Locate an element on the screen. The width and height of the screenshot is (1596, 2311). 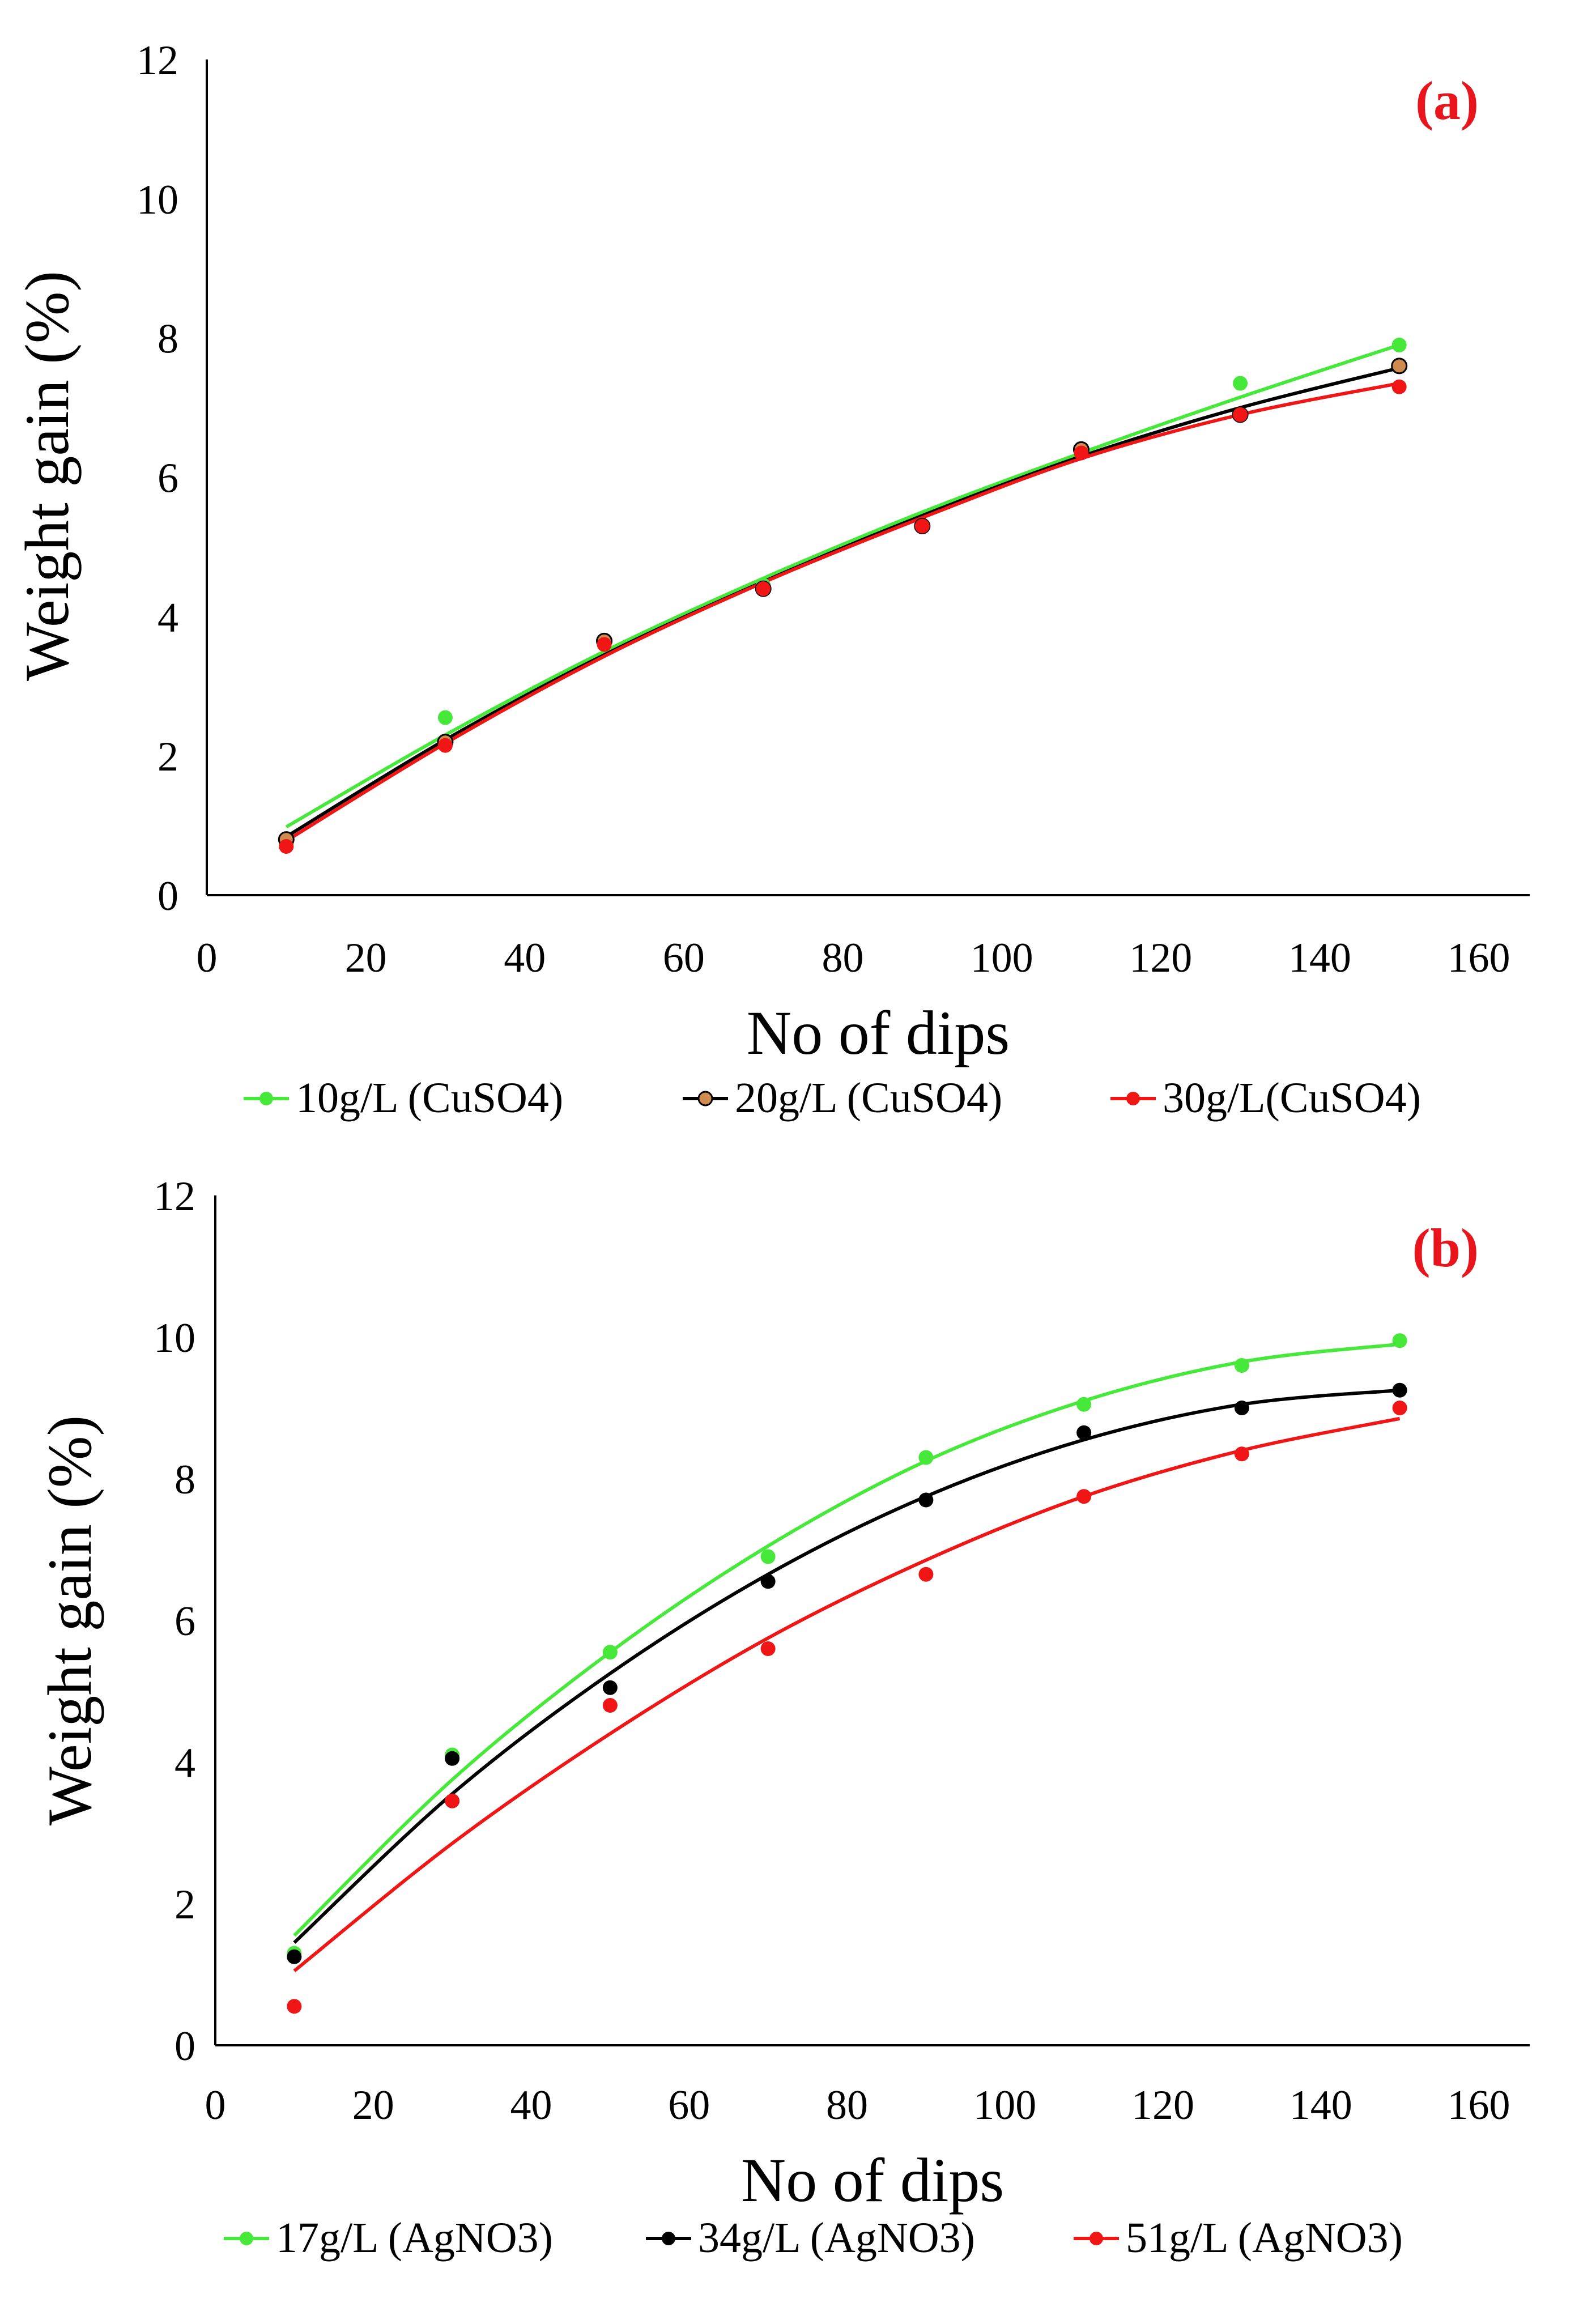
legend-label-series-2: 20g/L (CuSO4) is located at coordinates (868, 1098).